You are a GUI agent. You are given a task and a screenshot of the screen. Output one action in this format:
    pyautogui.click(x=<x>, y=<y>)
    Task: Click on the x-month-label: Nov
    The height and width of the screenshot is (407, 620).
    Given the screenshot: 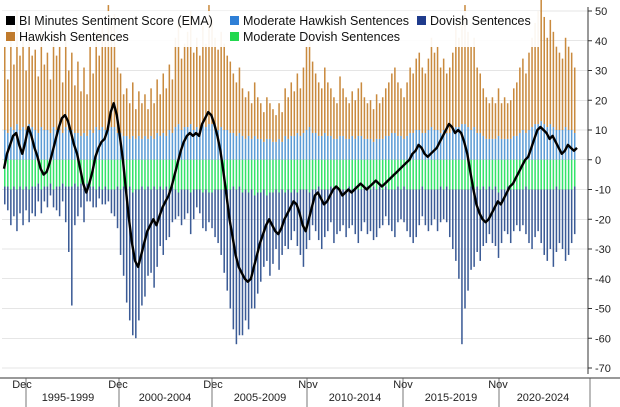 What is the action you would take?
    pyautogui.click(x=308, y=385)
    